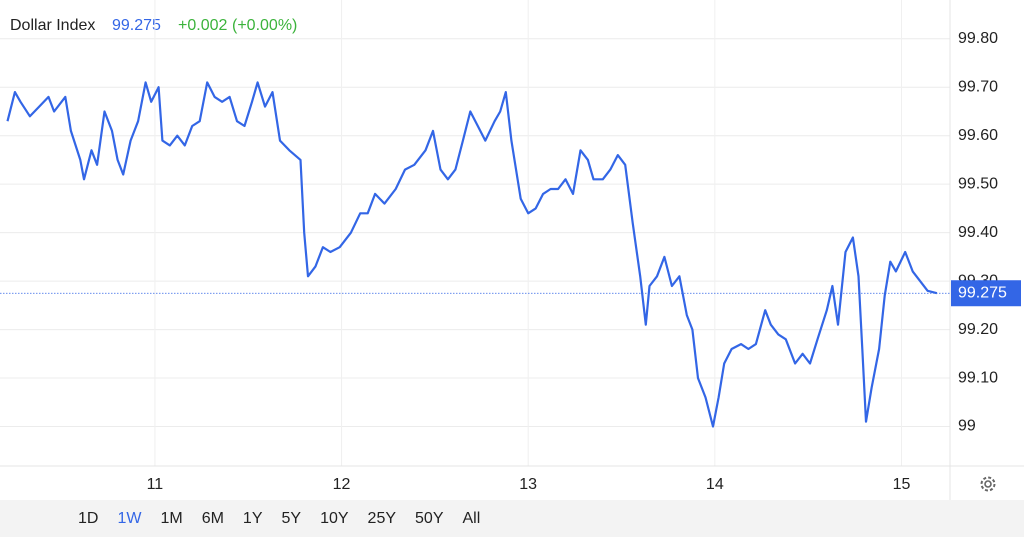 The height and width of the screenshot is (537, 1024). What do you see at coordinates (291, 518) in the screenshot?
I see `range-button: 5Y` at bounding box center [291, 518].